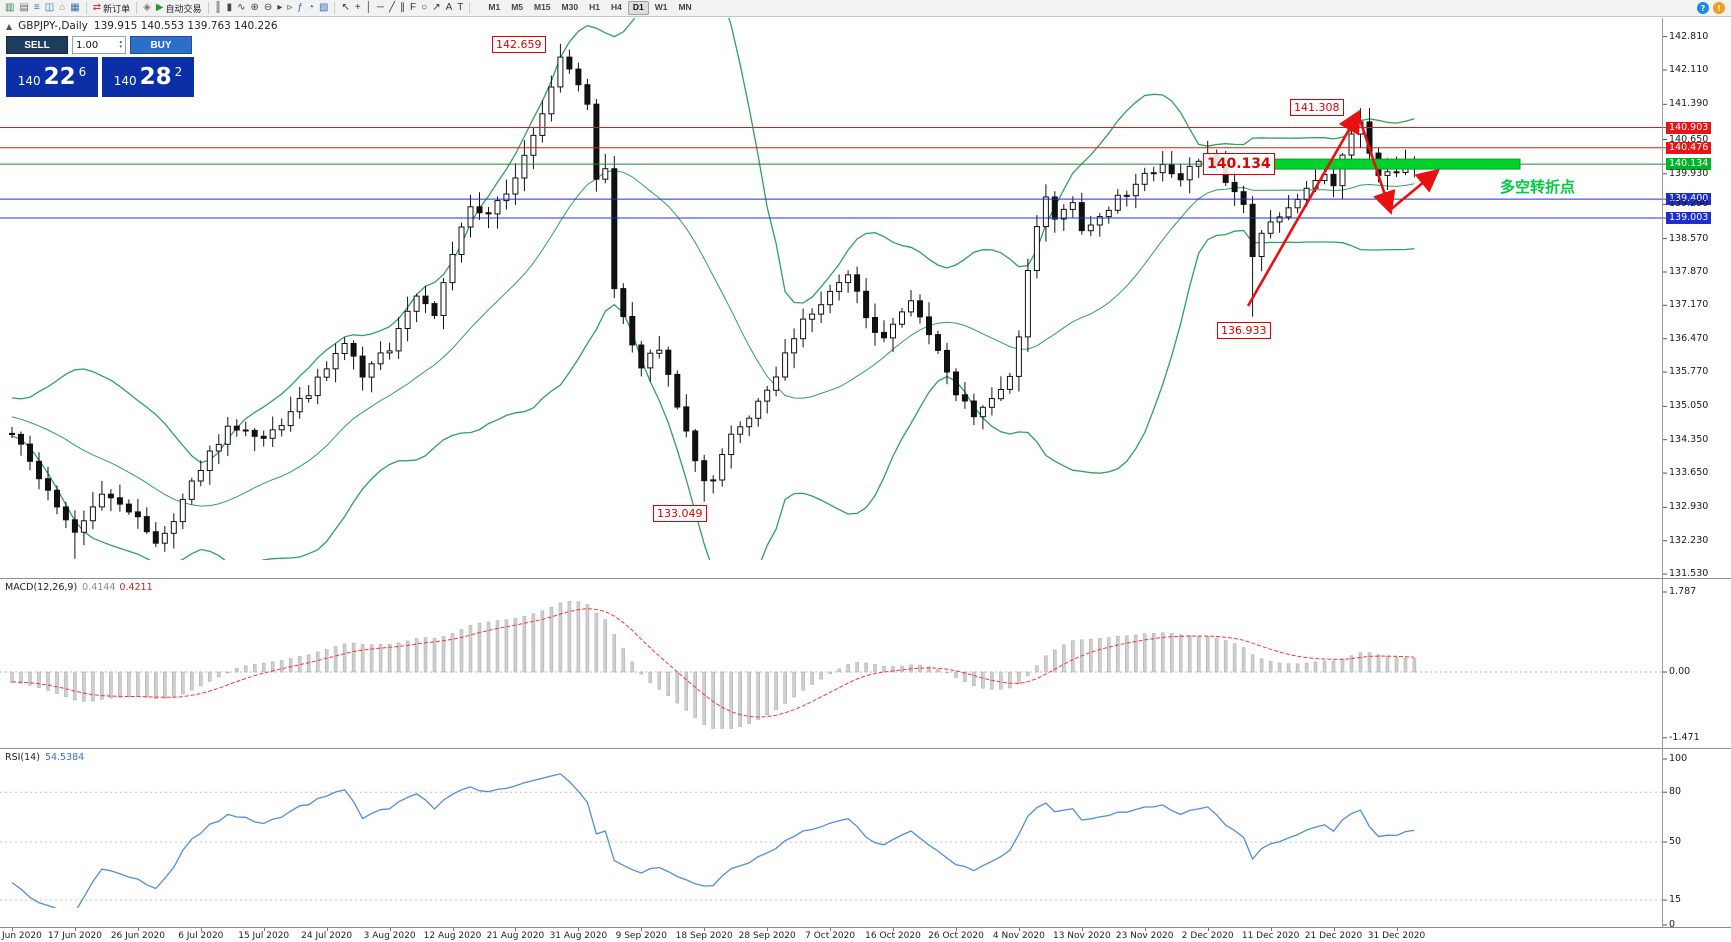 The height and width of the screenshot is (942, 1731). I want to click on trade-panel-collapse-icon: ▲, so click(9, 26).